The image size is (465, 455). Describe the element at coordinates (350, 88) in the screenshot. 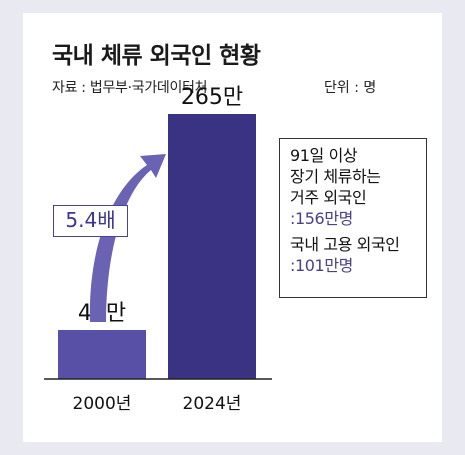

I see `chart-unit: 단위 : 명` at that location.